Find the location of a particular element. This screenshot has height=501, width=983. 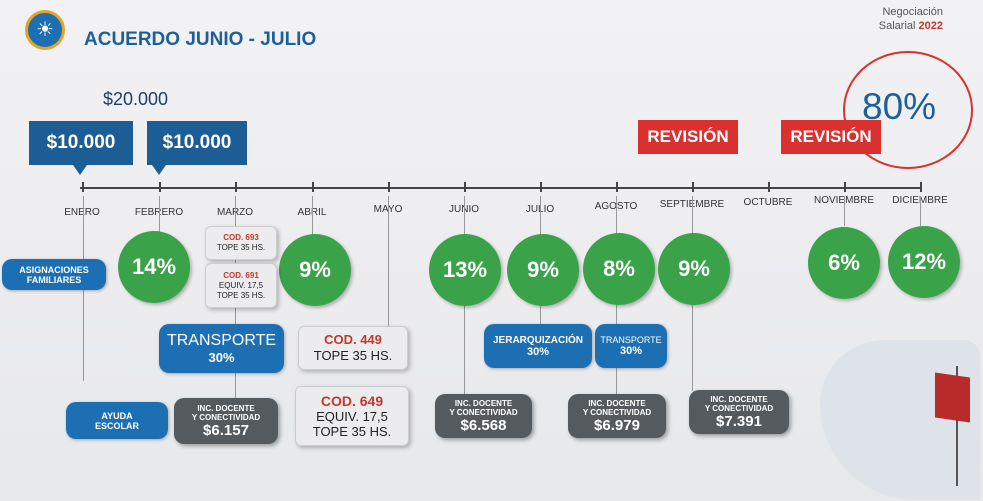

total-percent-circle is located at coordinates (908, 110).